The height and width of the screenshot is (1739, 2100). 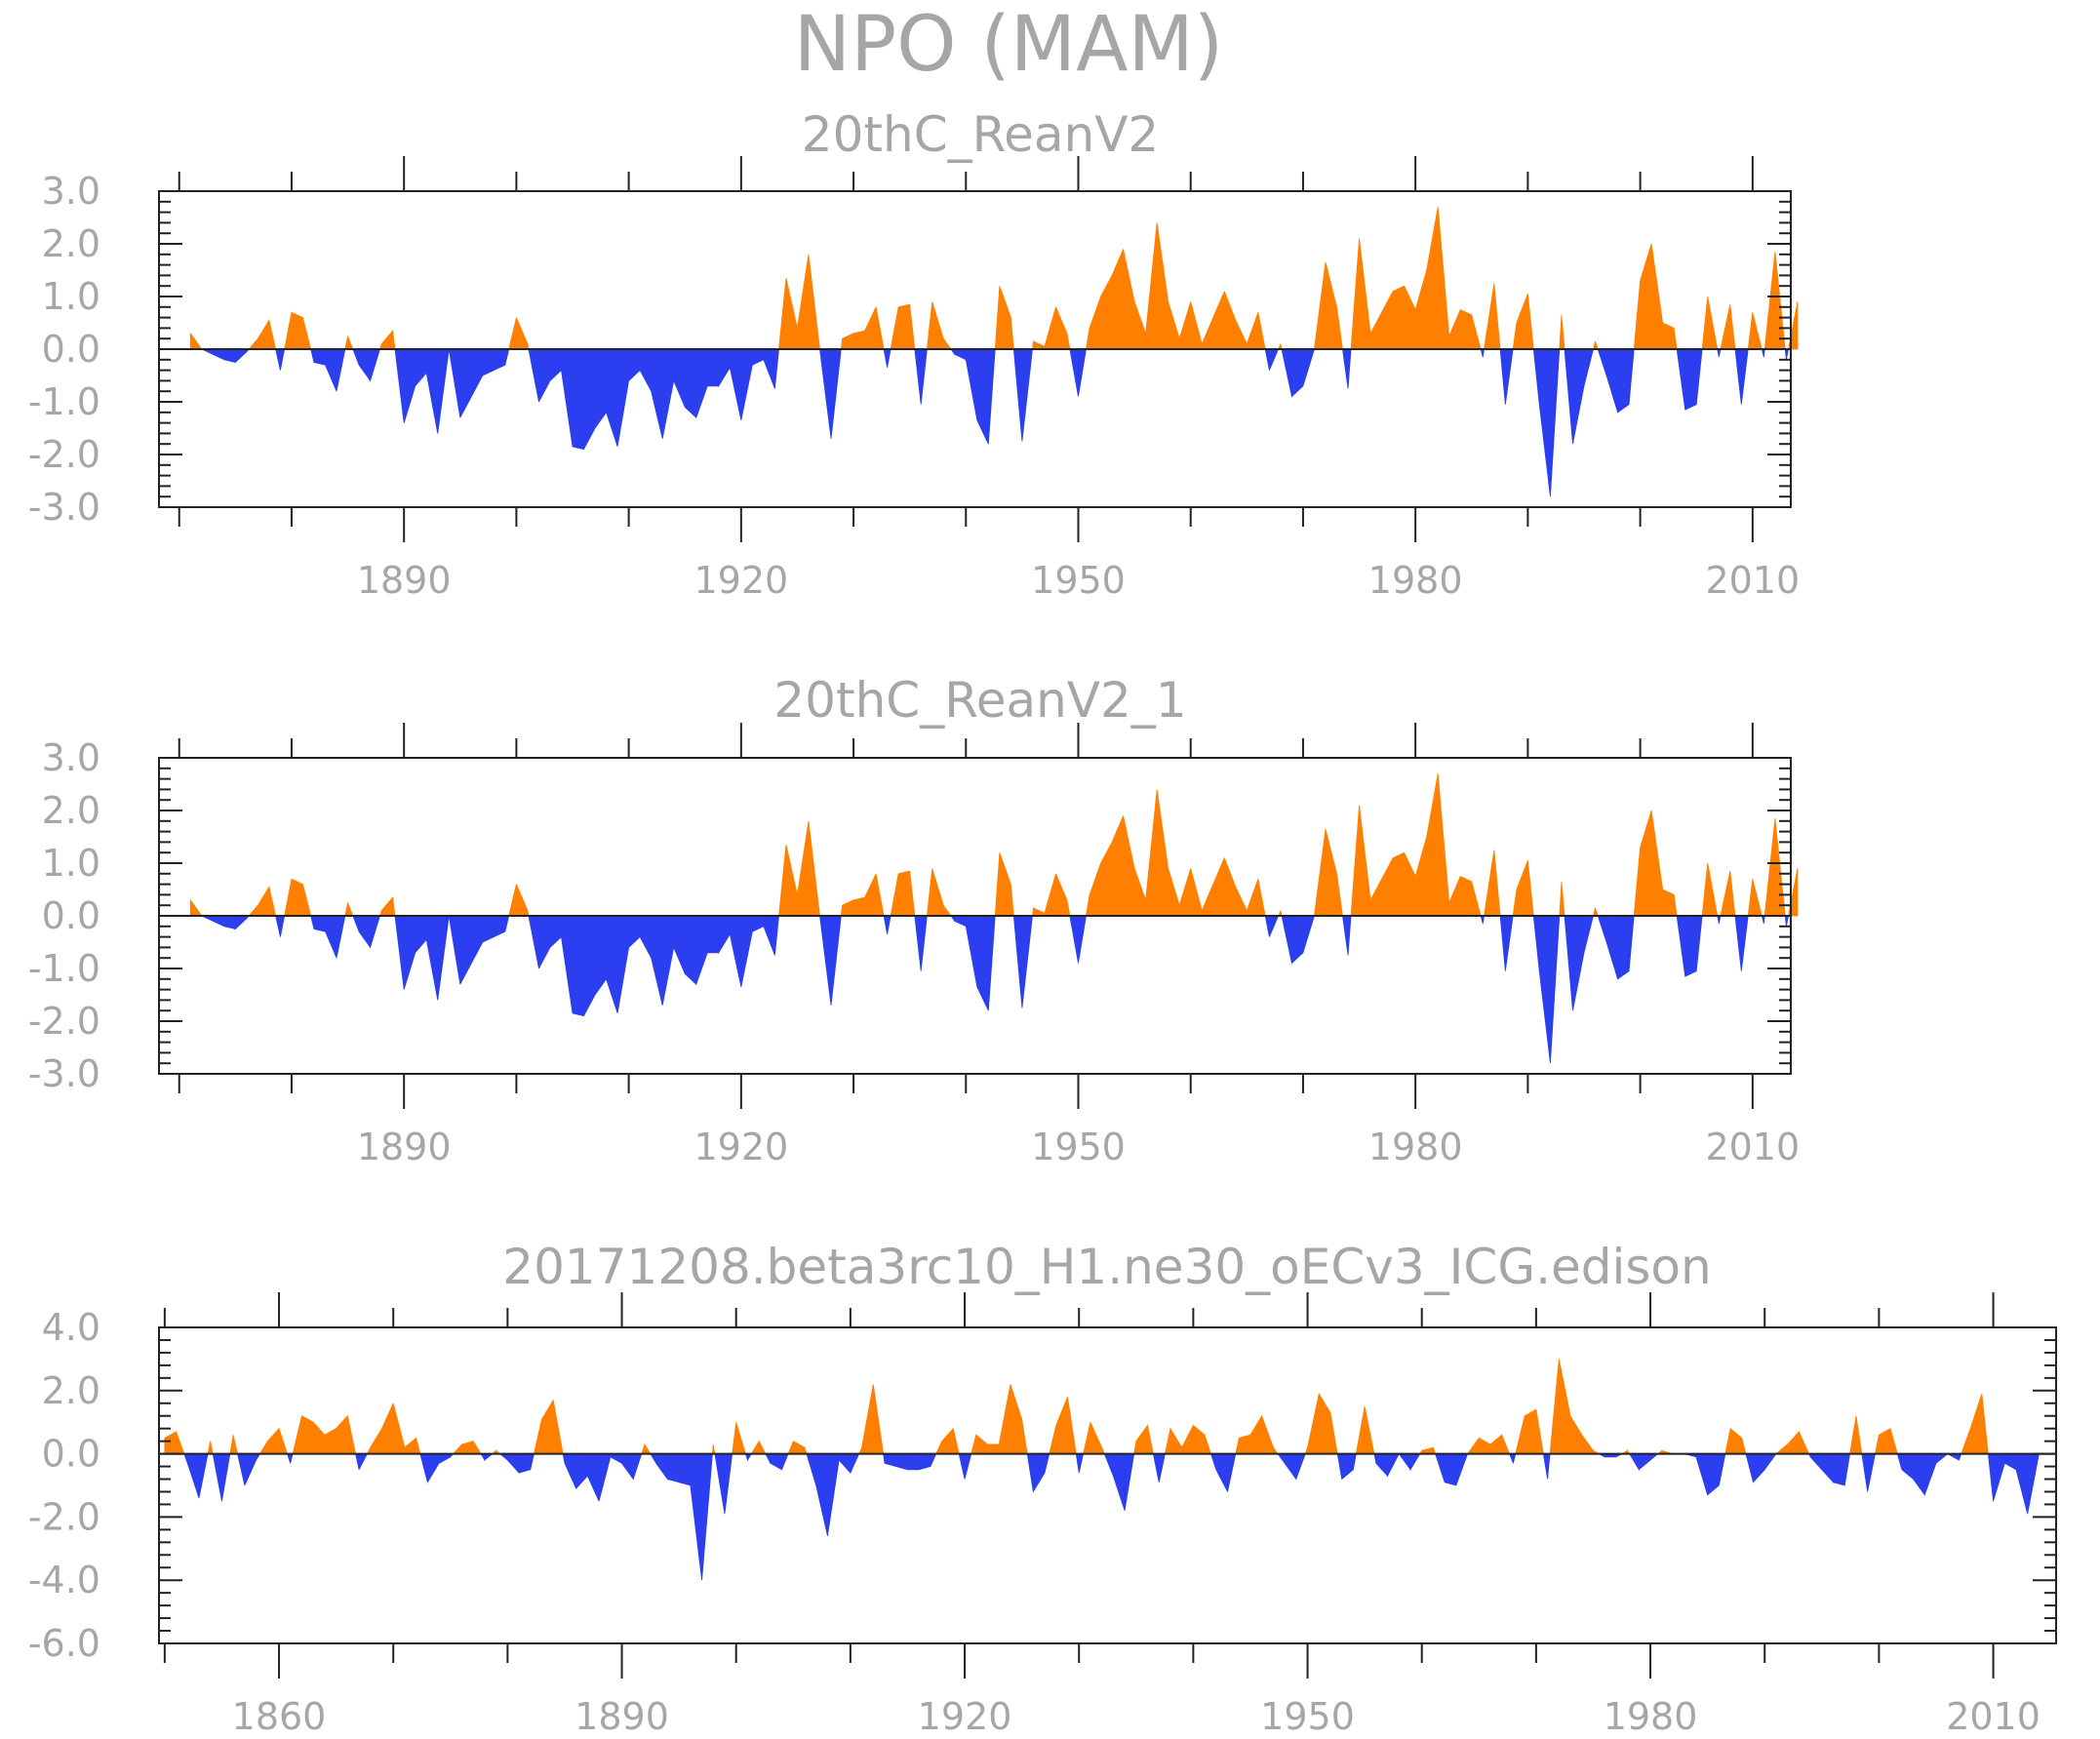 What do you see at coordinates (979, 700) in the screenshot?
I see `panel-2-title: 20thC_ReanV2_1` at bounding box center [979, 700].